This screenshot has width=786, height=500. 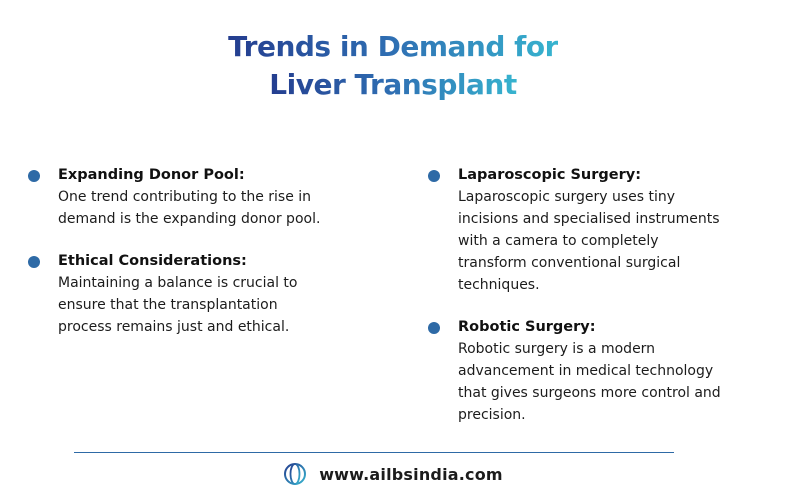 What do you see at coordinates (527, 327) in the screenshot?
I see `item-heading: Robotic Surgery:` at bounding box center [527, 327].